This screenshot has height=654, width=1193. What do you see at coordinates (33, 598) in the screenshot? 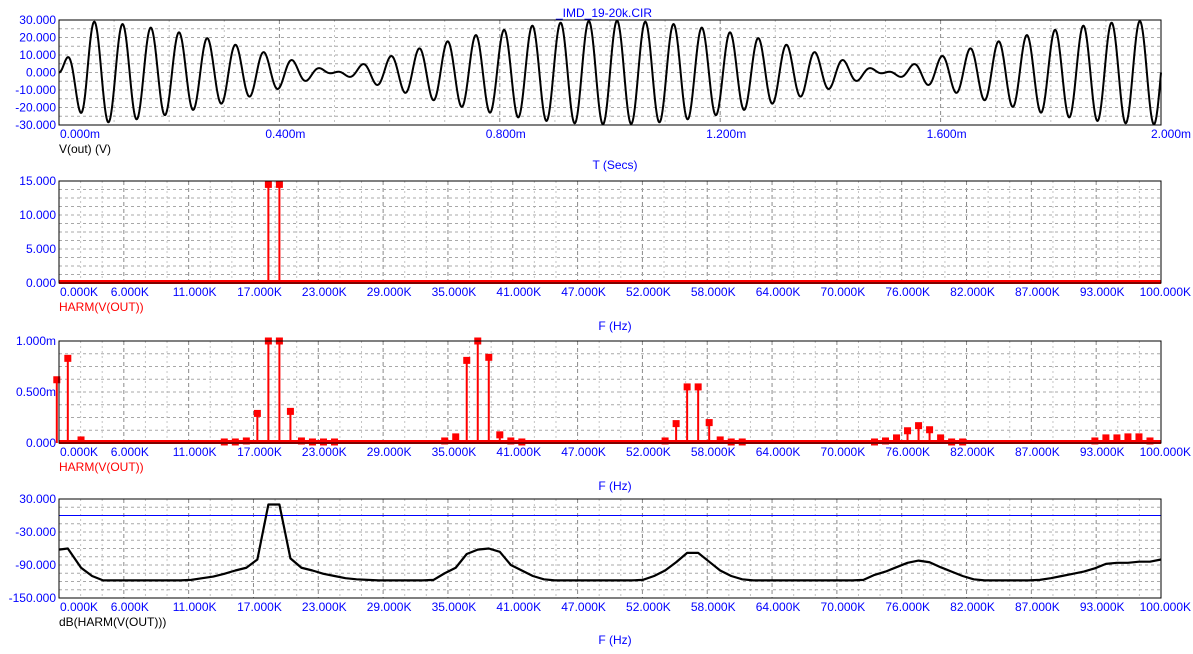
I see `y-tick-label: -150.000` at bounding box center [33, 598].